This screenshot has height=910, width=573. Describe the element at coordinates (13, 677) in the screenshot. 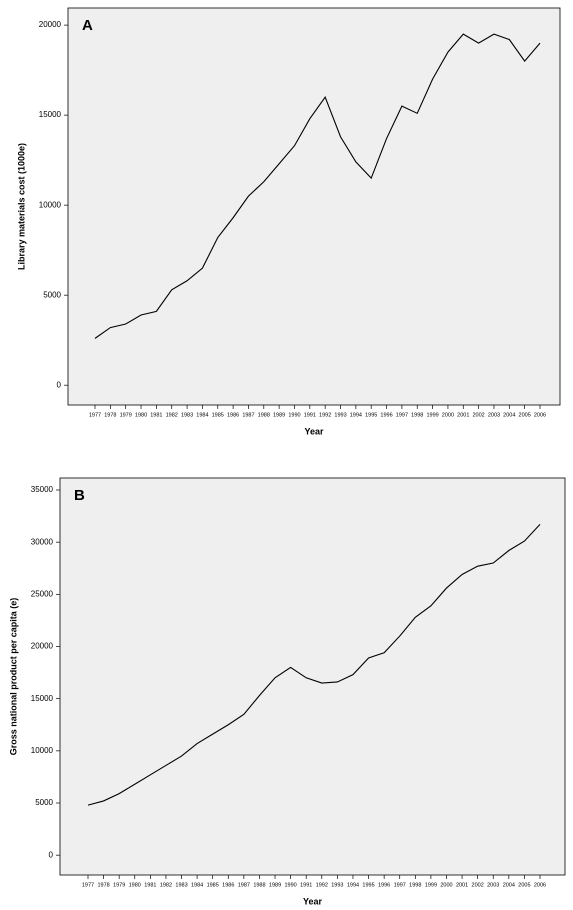

I see `y-axis-label: Gross national product per capita (e)` at that location.